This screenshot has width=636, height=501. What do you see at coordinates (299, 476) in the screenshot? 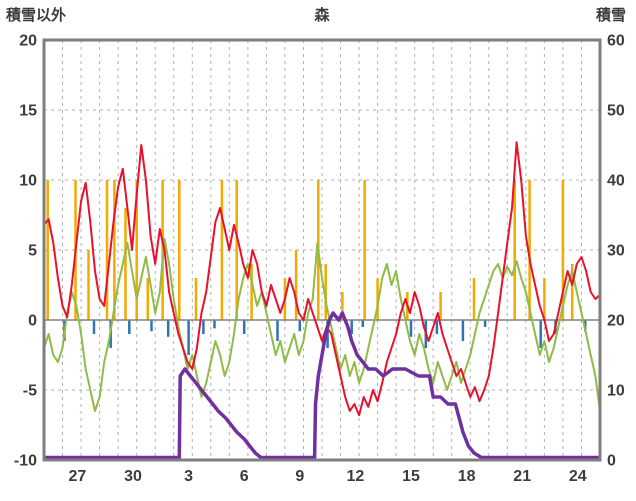
I see `svg-text: 9` at bounding box center [299, 476].